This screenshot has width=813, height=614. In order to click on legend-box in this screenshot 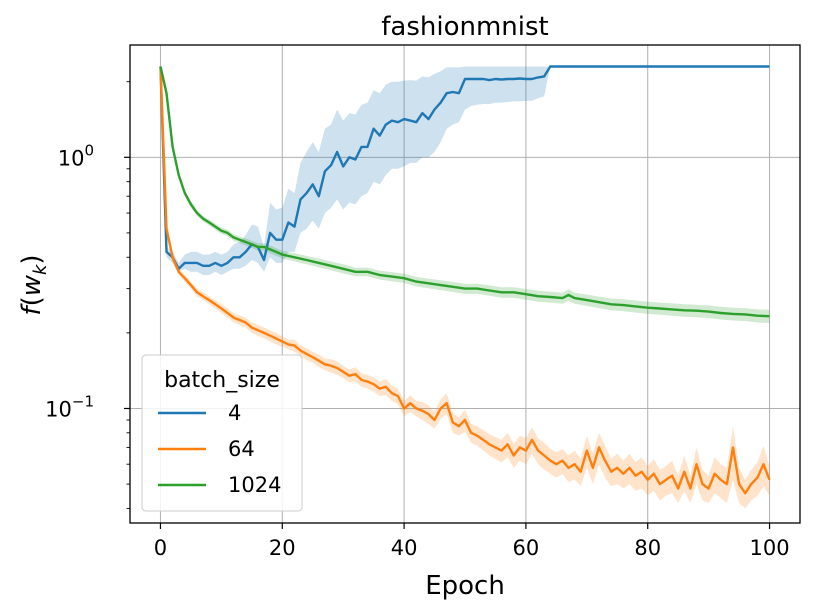, I will do `click(222, 433)`.